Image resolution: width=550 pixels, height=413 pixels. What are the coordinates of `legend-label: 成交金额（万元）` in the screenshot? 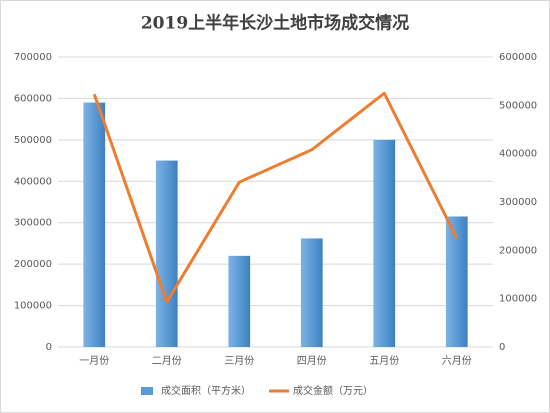 It's located at (333, 390).